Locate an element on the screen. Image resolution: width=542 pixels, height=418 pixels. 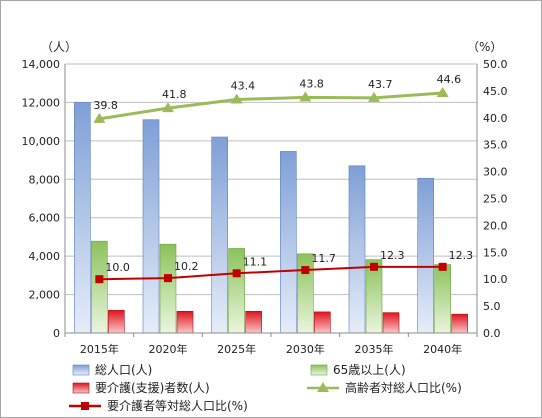
line-care-ratio is located at coordinates (271, 273).